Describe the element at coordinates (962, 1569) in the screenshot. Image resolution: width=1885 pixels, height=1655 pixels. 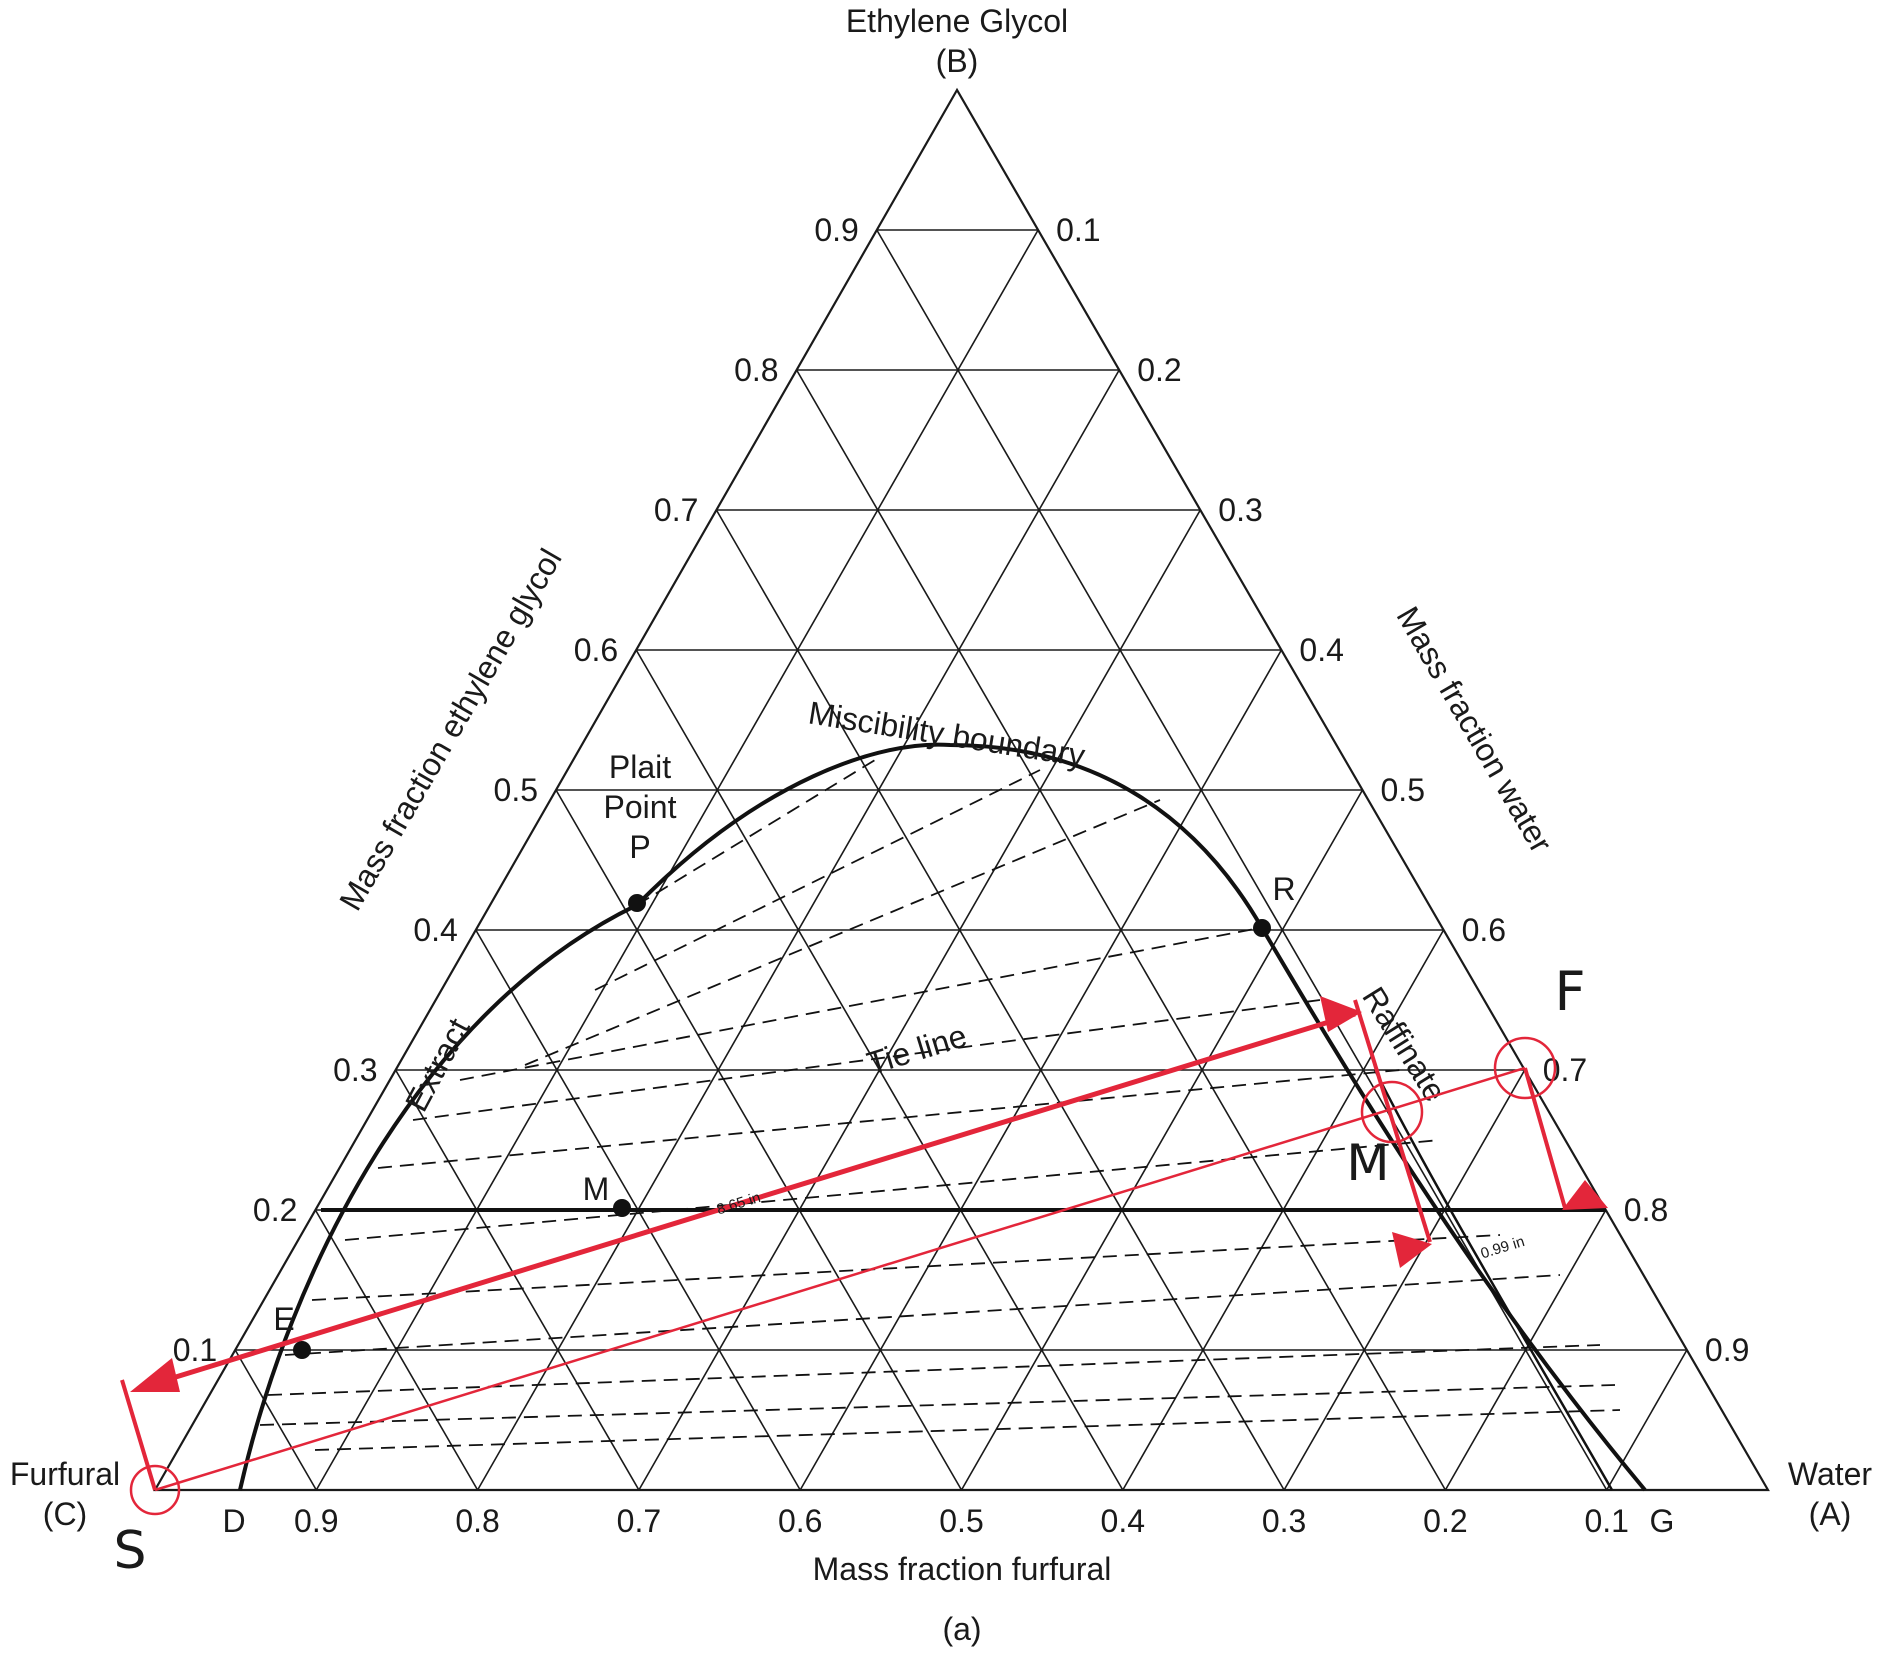
I see `axis-bottom-title: Mass fraction furfural` at that location.